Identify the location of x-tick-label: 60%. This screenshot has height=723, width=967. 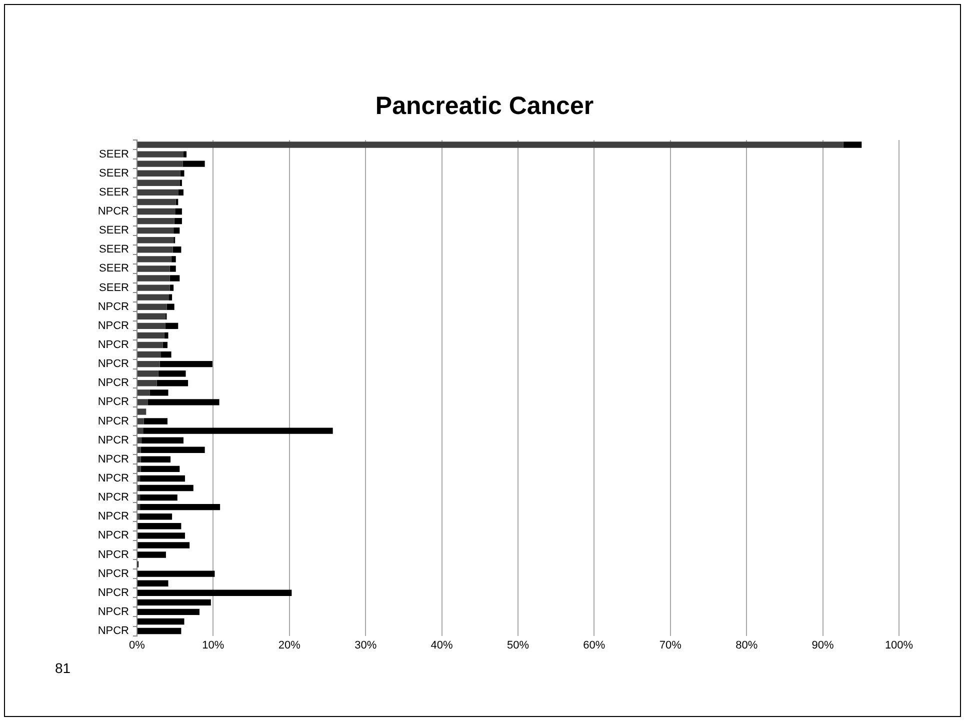
(594, 645).